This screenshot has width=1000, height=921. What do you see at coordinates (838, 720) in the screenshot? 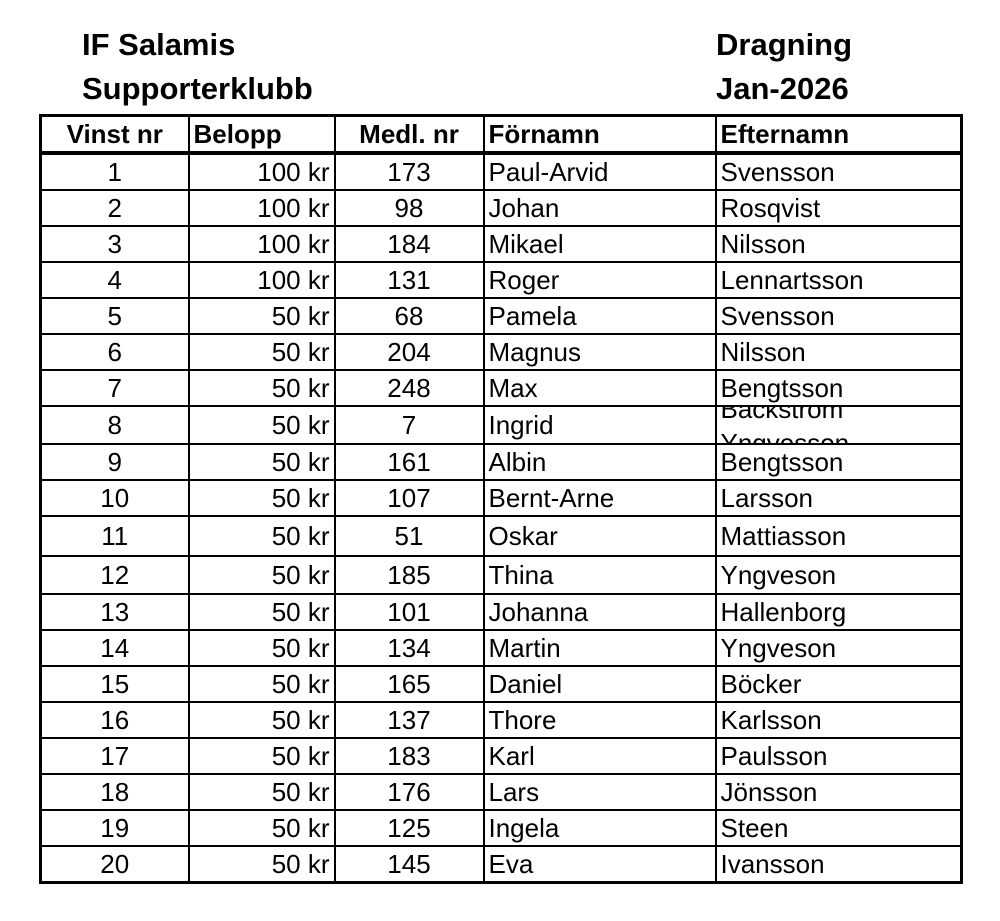
I see `cell-efternamn: Karlsson` at bounding box center [838, 720].